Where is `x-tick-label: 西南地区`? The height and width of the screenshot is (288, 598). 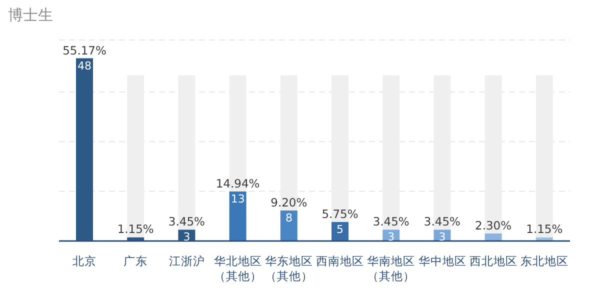 x-tick-label: 西南地区 is located at coordinates (340, 261).